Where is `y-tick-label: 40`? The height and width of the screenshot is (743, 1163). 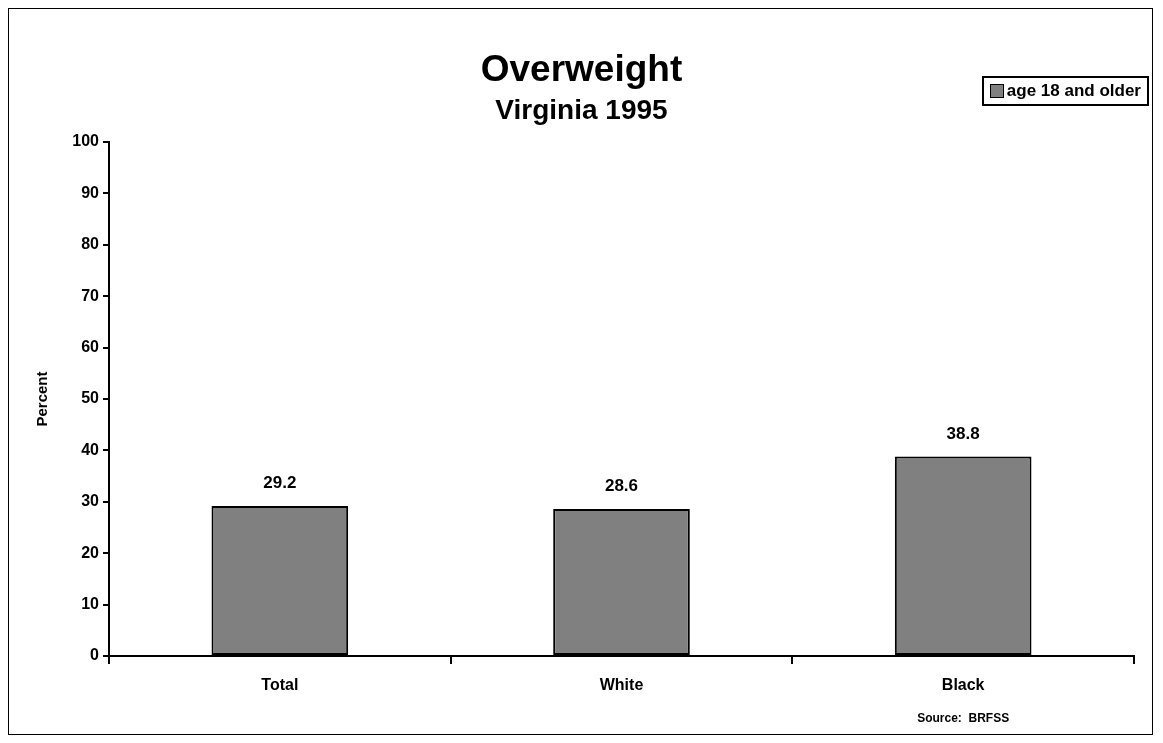 y-tick-label: 40 is located at coordinates (90, 449).